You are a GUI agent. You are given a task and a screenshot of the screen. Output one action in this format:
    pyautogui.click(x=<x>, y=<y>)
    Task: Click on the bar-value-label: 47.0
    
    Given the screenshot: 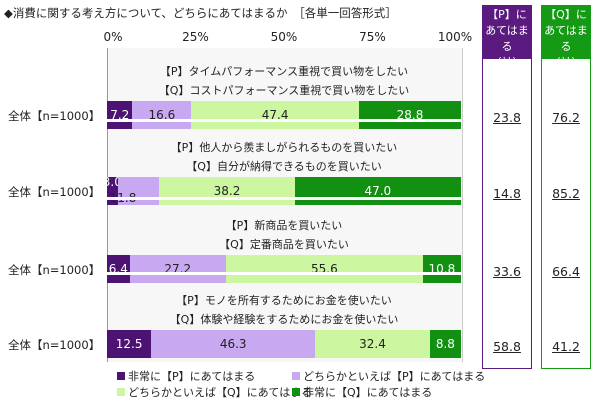 What is the action you would take?
    pyautogui.click(x=378, y=191)
    